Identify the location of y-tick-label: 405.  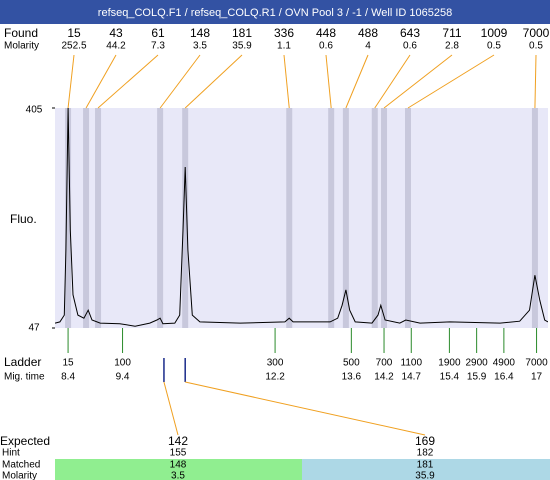
(34, 110).